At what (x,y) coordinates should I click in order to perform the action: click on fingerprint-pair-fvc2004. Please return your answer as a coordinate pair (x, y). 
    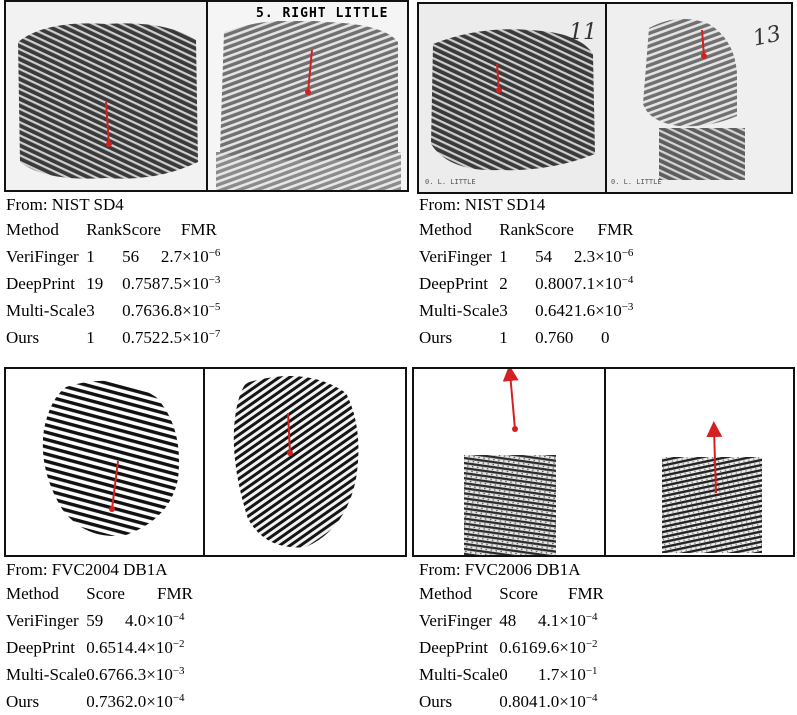
    Looking at the image, I should click on (205, 462).